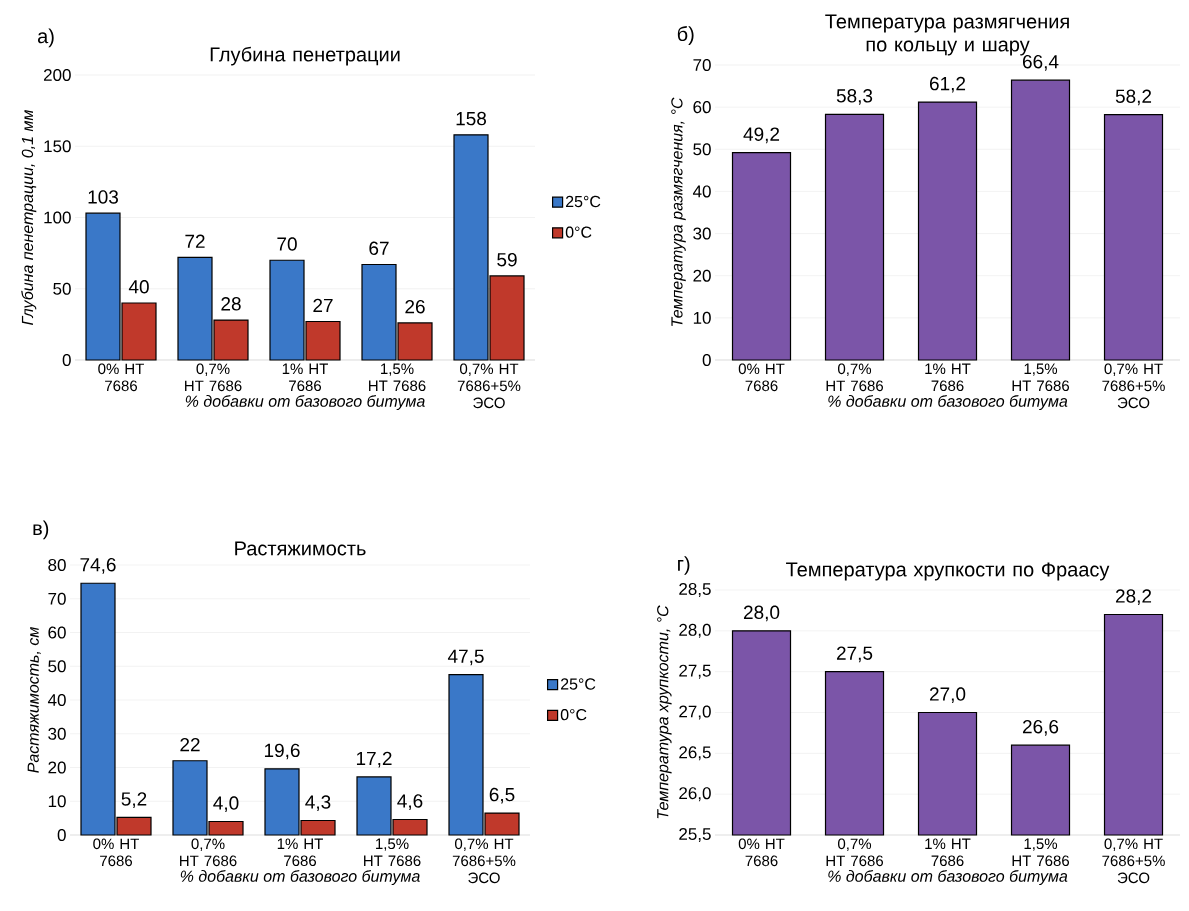  What do you see at coordinates (684, 565) in the screenshot?
I see `text: г)` at bounding box center [684, 565].